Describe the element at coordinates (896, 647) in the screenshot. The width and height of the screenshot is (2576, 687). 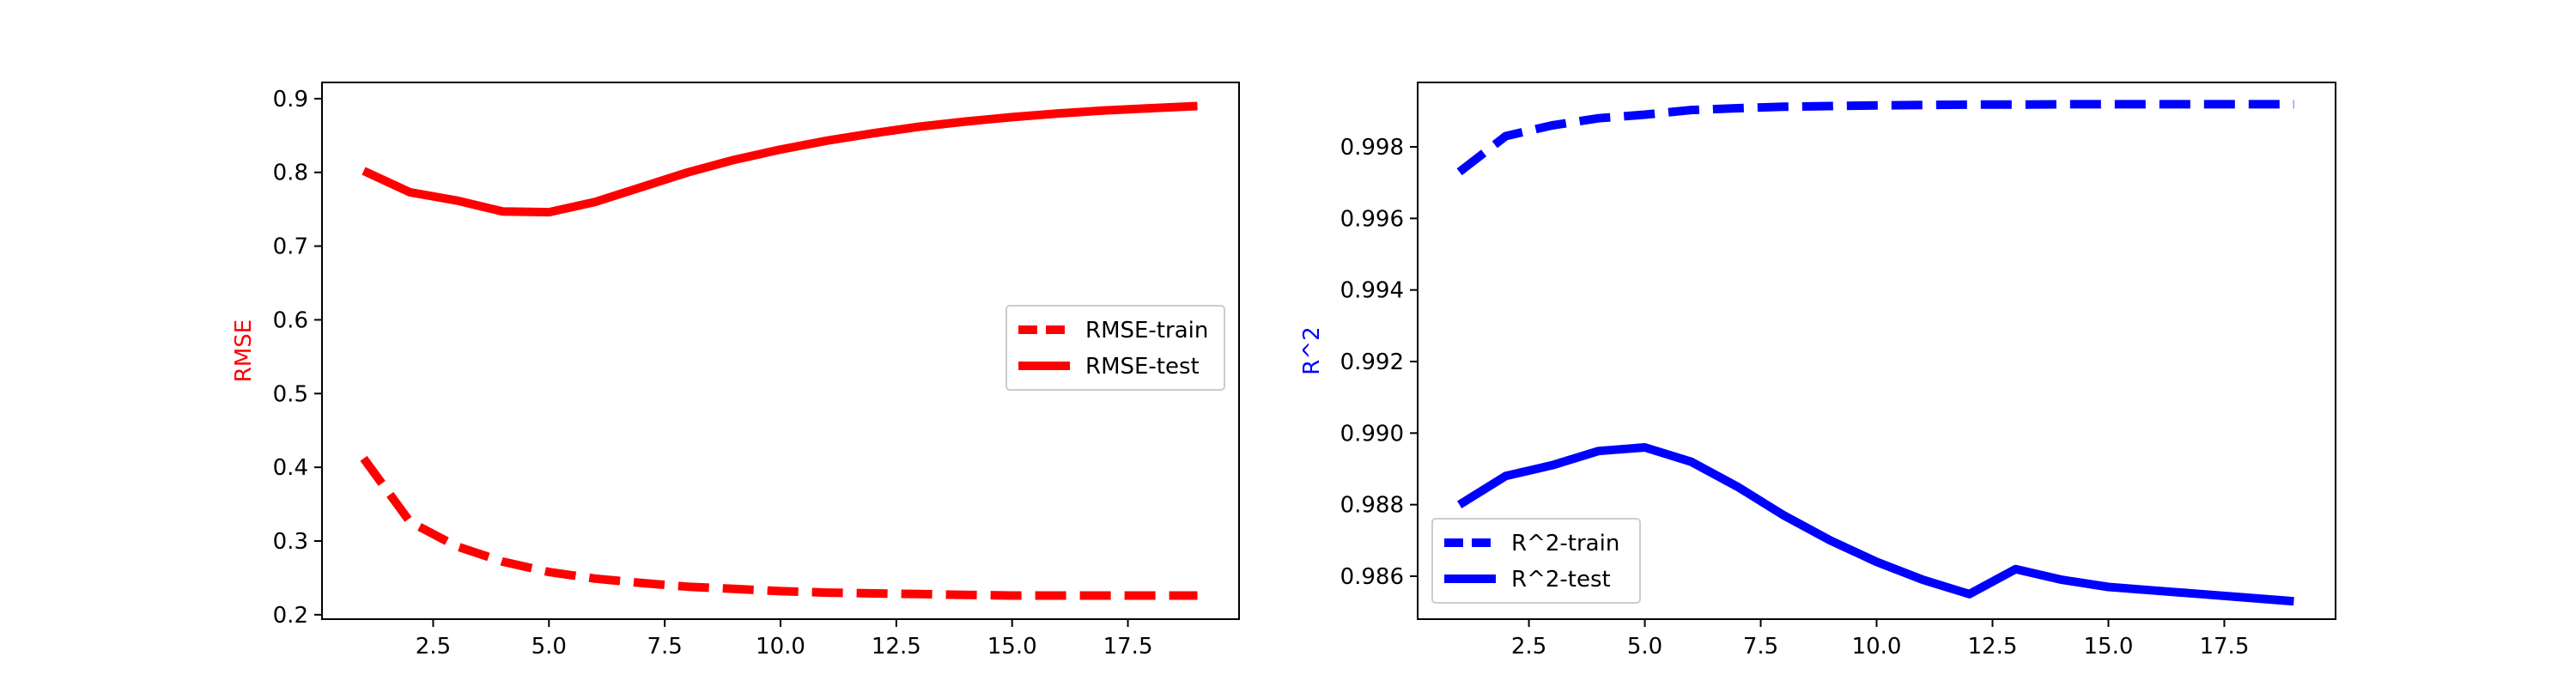
I see `rmse-x-tick-label-12-5: 12.5` at that location.